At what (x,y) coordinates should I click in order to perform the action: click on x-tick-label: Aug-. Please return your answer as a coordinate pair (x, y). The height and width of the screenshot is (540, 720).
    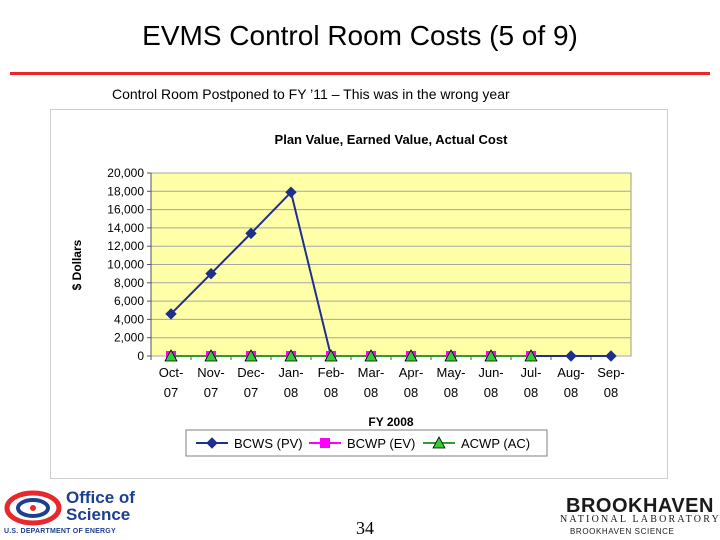
    Looking at the image, I should click on (570, 372).